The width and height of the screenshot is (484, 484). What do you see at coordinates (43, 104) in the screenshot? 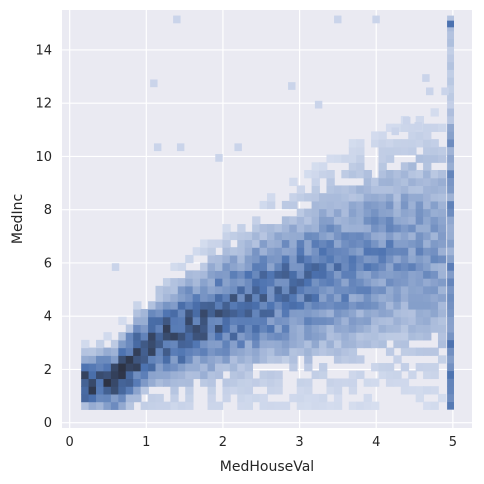
I see `y-tick-label: 12` at bounding box center [43, 104].